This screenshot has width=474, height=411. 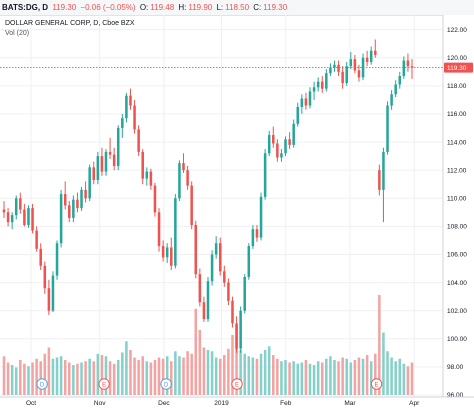 I want to click on event-marker-label: E, so click(x=104, y=385).